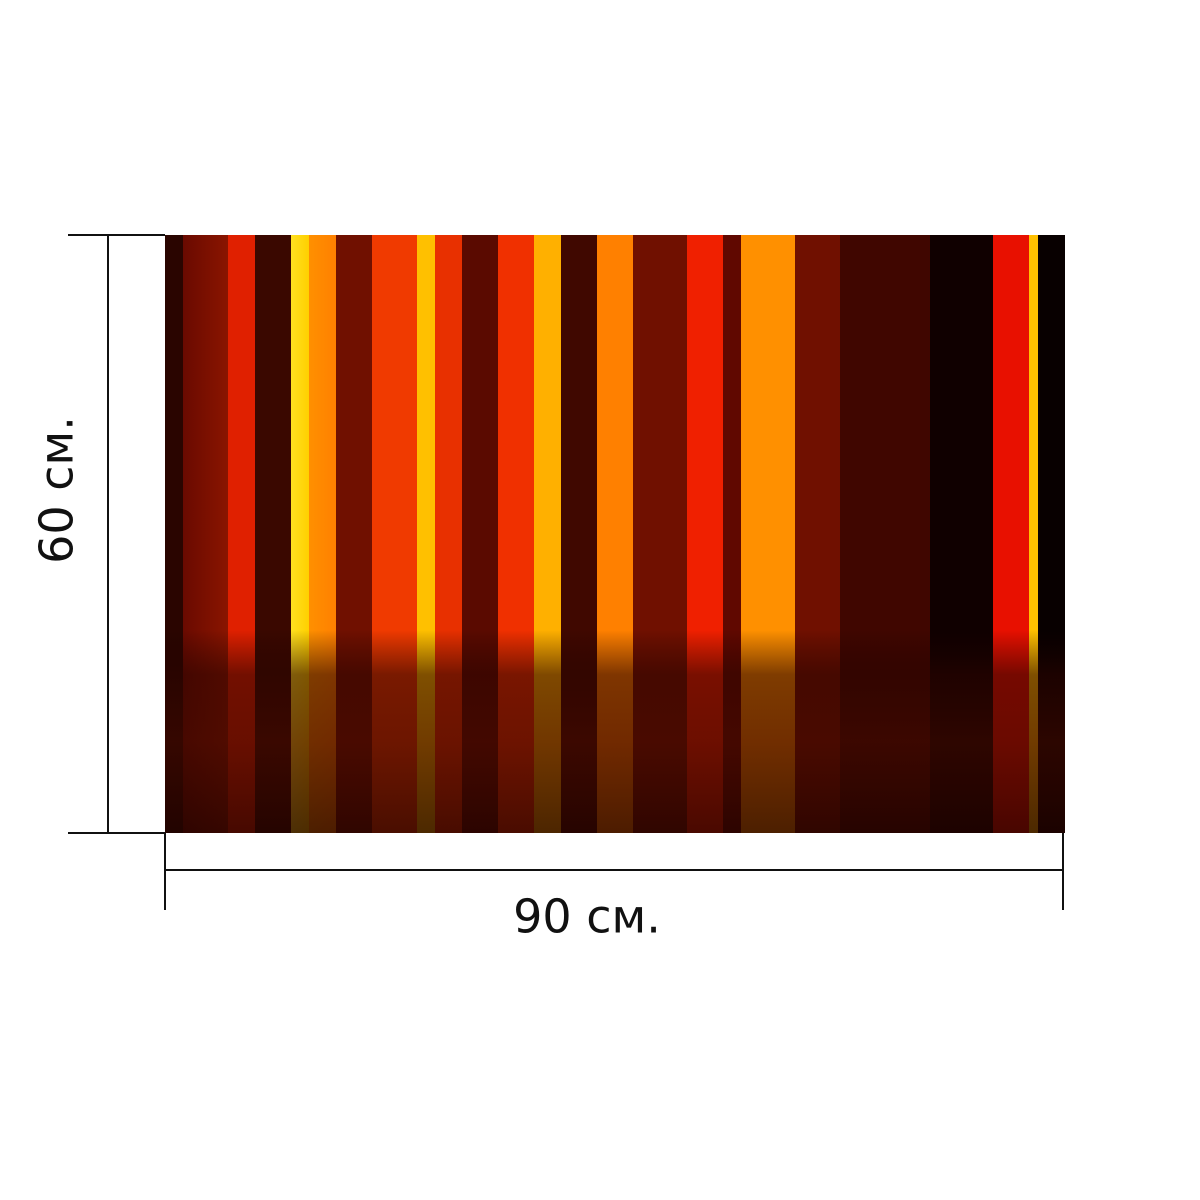  I want to click on water-reflection, so click(615, 731).